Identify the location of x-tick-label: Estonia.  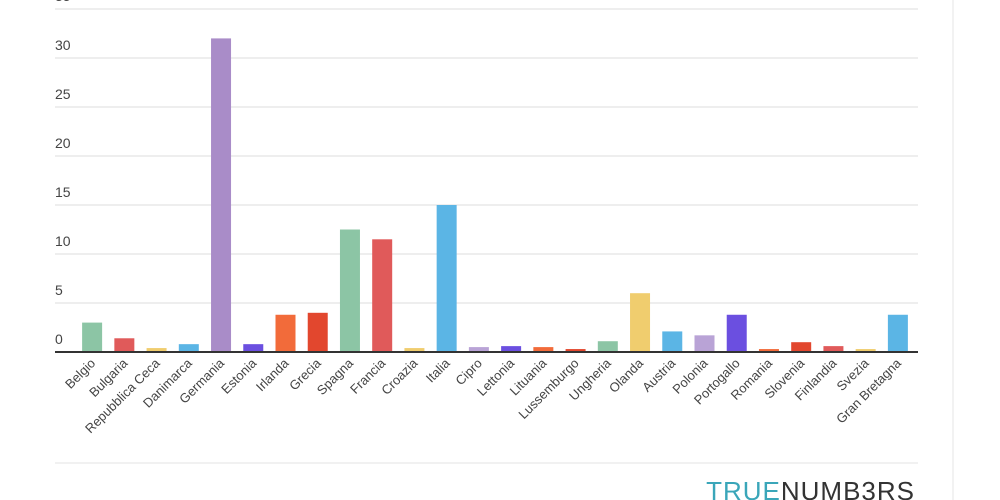
(239, 376).